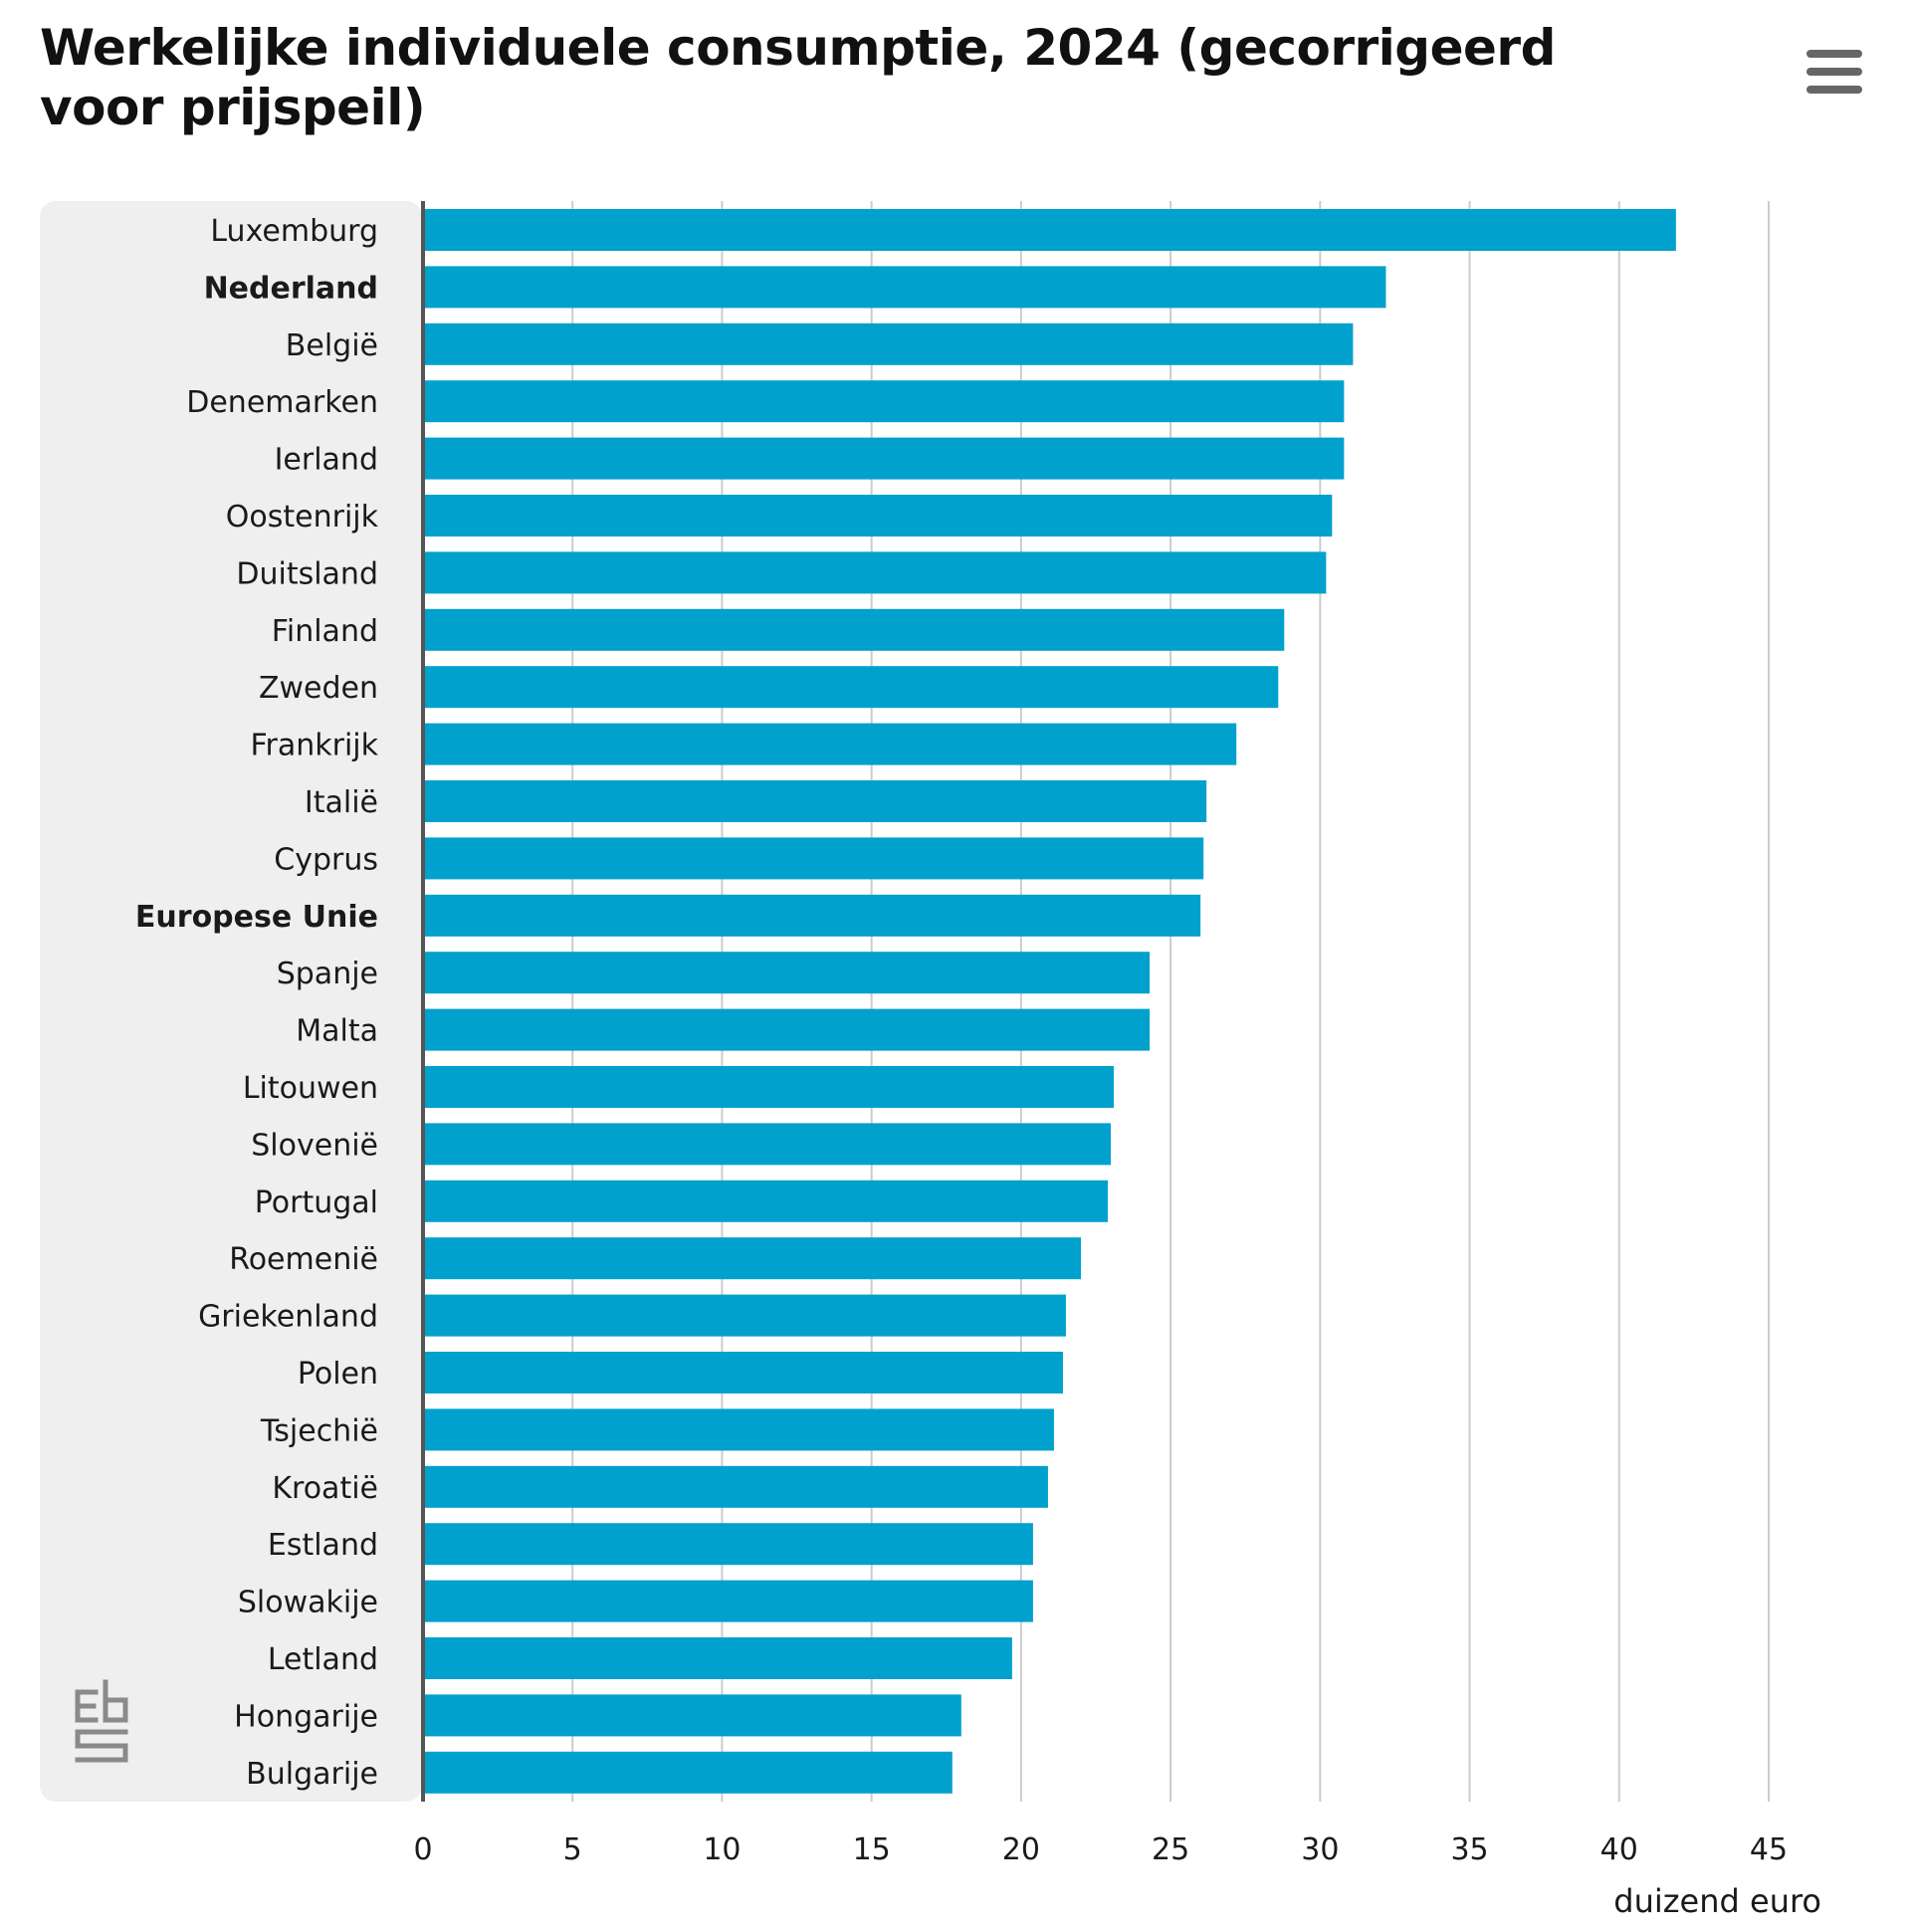 Image resolution: width=1911 pixels, height=1932 pixels. What do you see at coordinates (1717, 1901) in the screenshot?
I see `x-axis-title: duizend euro` at bounding box center [1717, 1901].